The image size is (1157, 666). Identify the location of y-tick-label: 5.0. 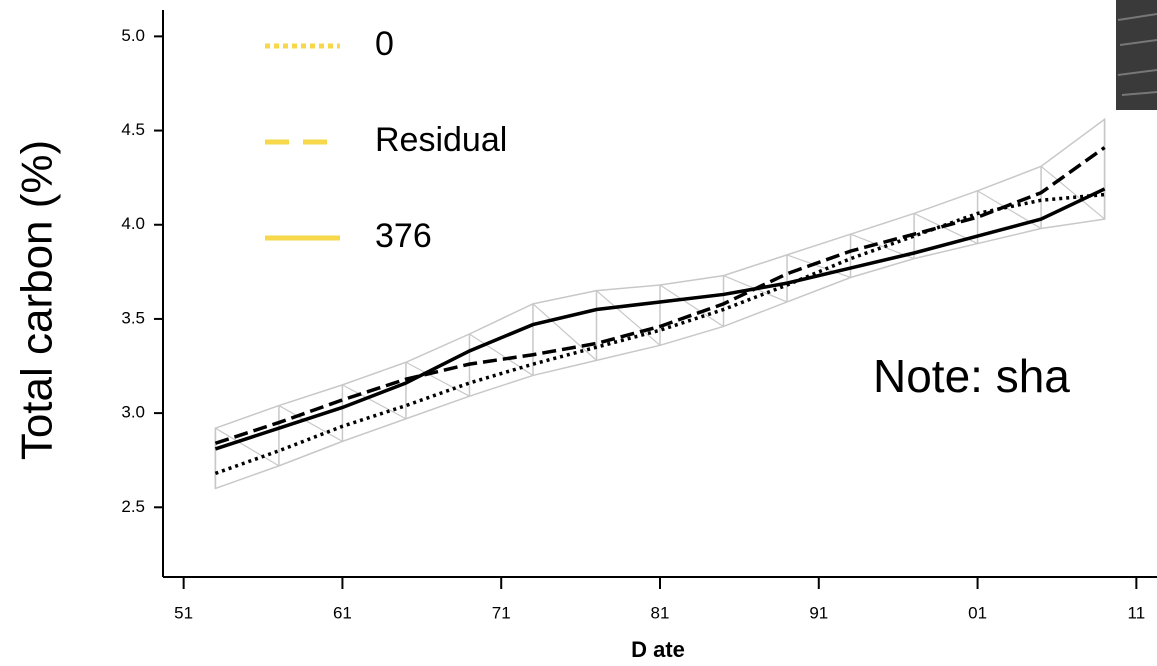
(133, 35).